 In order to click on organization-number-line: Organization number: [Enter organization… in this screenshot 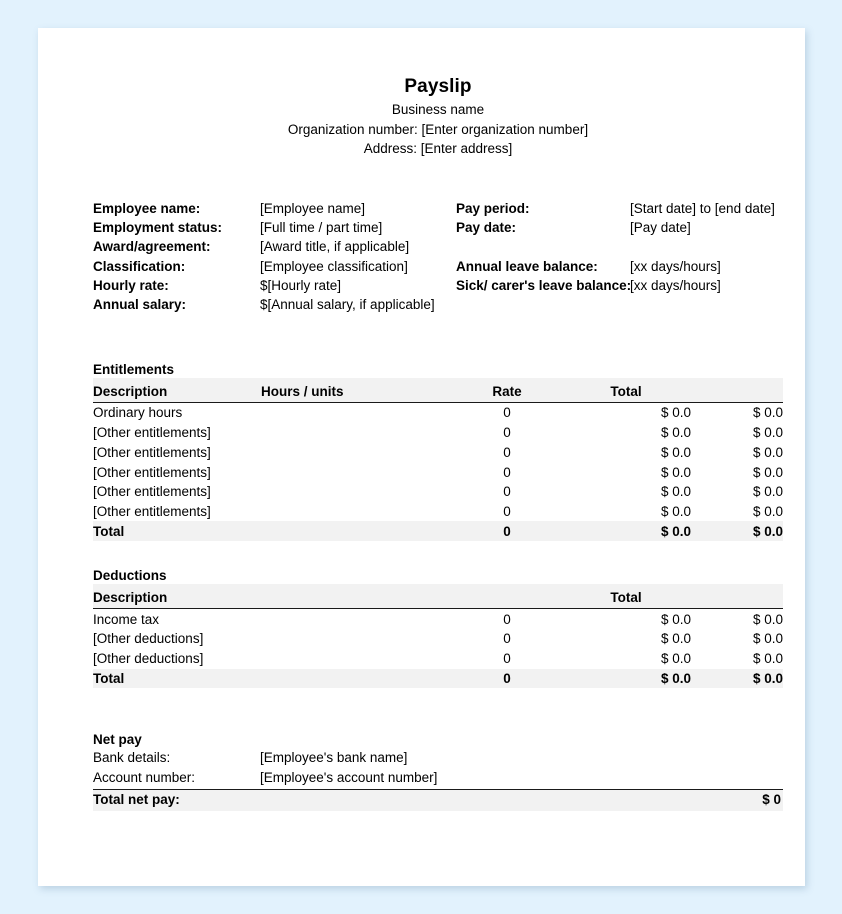, I will do `click(438, 129)`.